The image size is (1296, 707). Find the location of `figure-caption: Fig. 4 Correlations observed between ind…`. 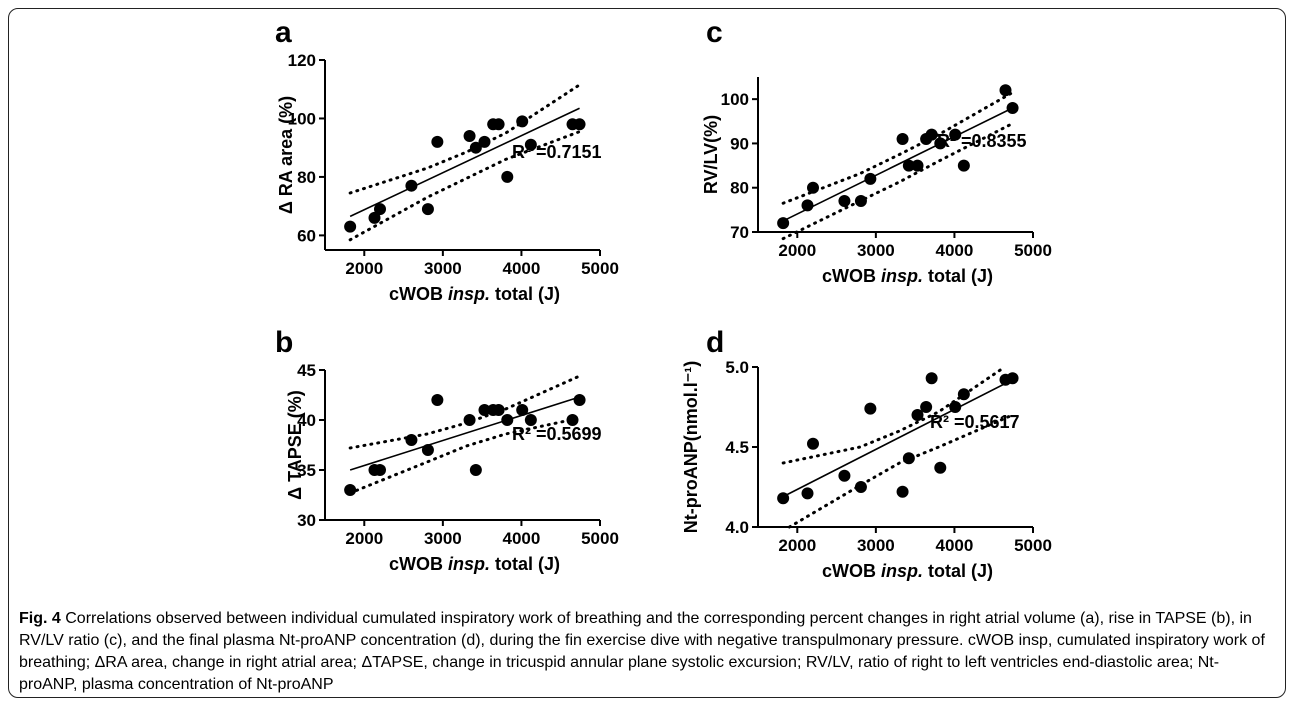

figure-caption: Fig. 4 Correlations observed between ind… is located at coordinates (648, 652).